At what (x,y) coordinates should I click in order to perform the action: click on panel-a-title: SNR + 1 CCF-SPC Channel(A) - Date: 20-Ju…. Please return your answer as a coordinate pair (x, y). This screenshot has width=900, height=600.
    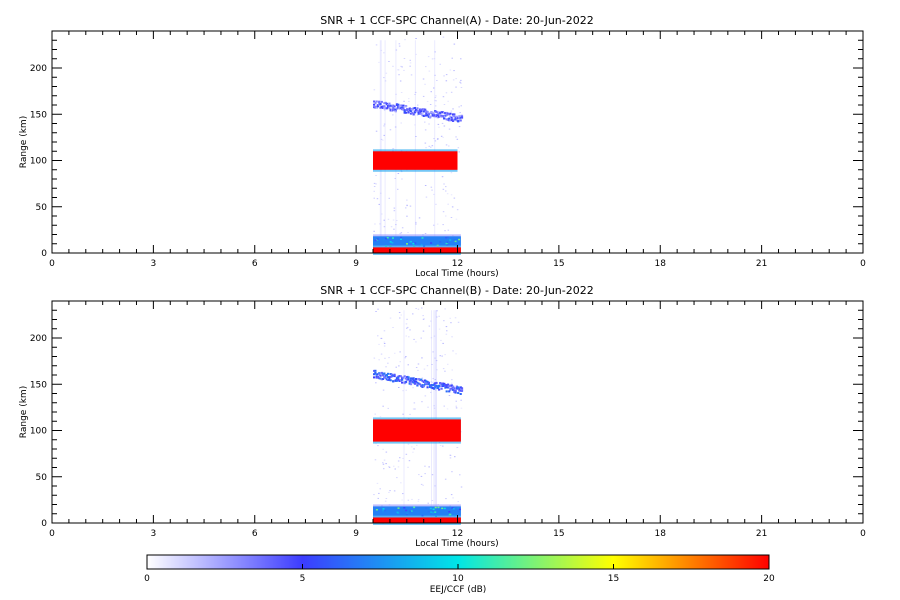
    Looking at the image, I should click on (456, 20).